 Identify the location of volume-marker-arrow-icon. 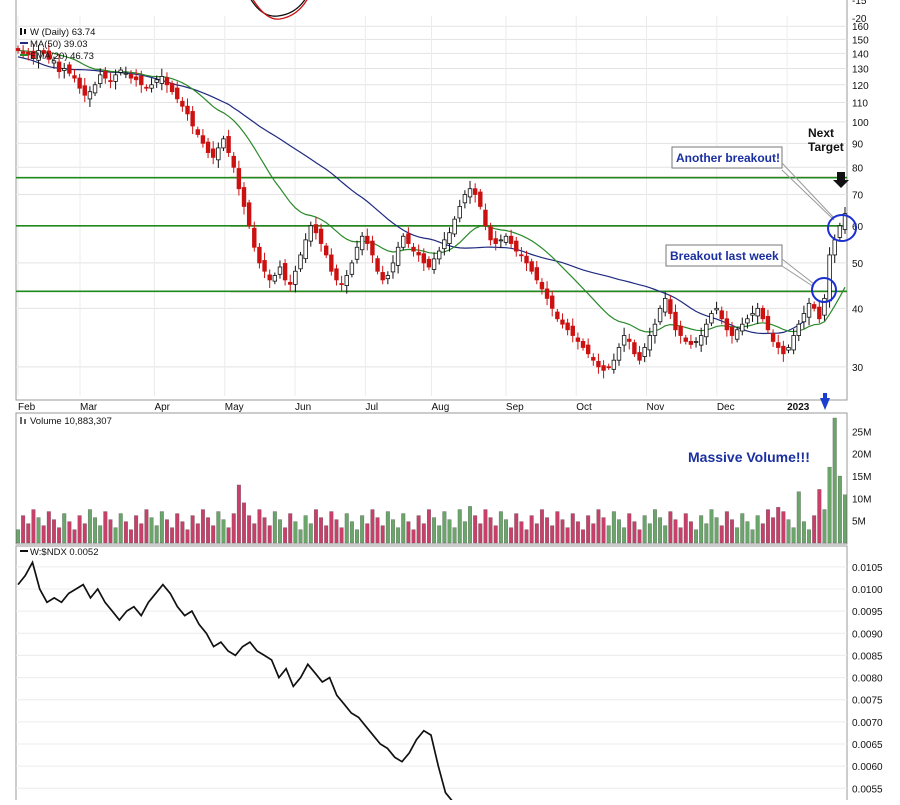
(825, 404).